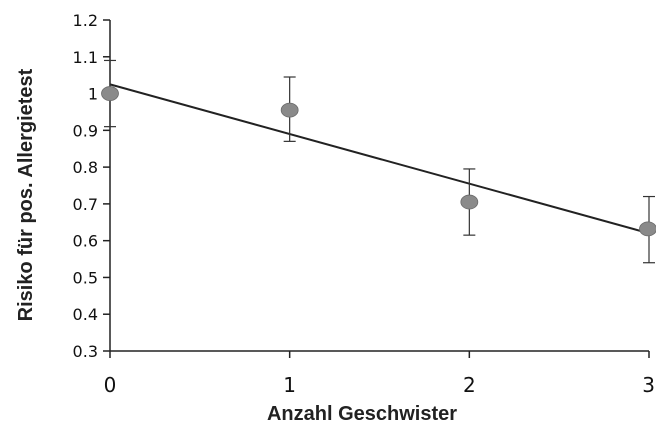 This screenshot has height=427, width=656. Describe the element at coordinates (91, 186) in the screenshot. I see `y-axis-ticks: 0.3 0.4 0.5 0.6 0.7 0.8 0.9 1 1.1 1.2` at that location.